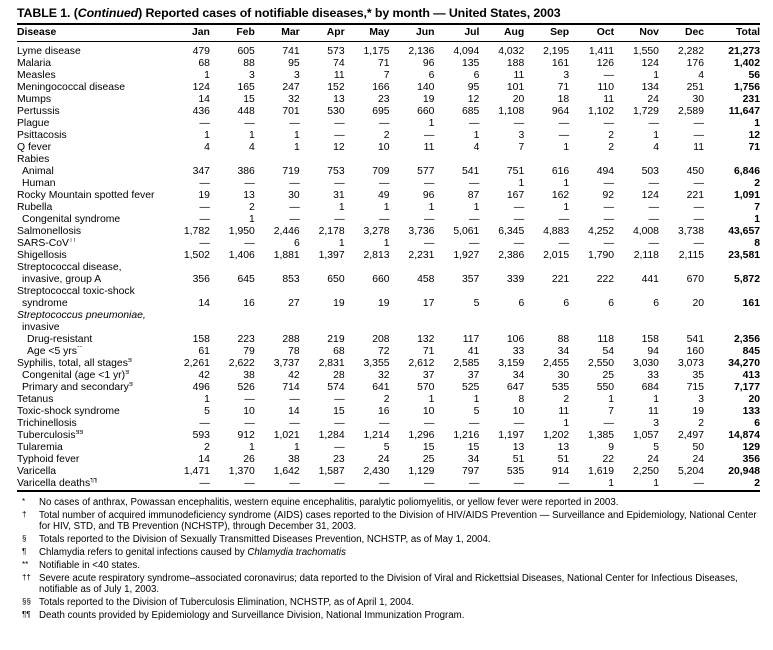 The width and height of the screenshot is (773, 650). I want to click on value-cell: 3,159, so click(511, 363).